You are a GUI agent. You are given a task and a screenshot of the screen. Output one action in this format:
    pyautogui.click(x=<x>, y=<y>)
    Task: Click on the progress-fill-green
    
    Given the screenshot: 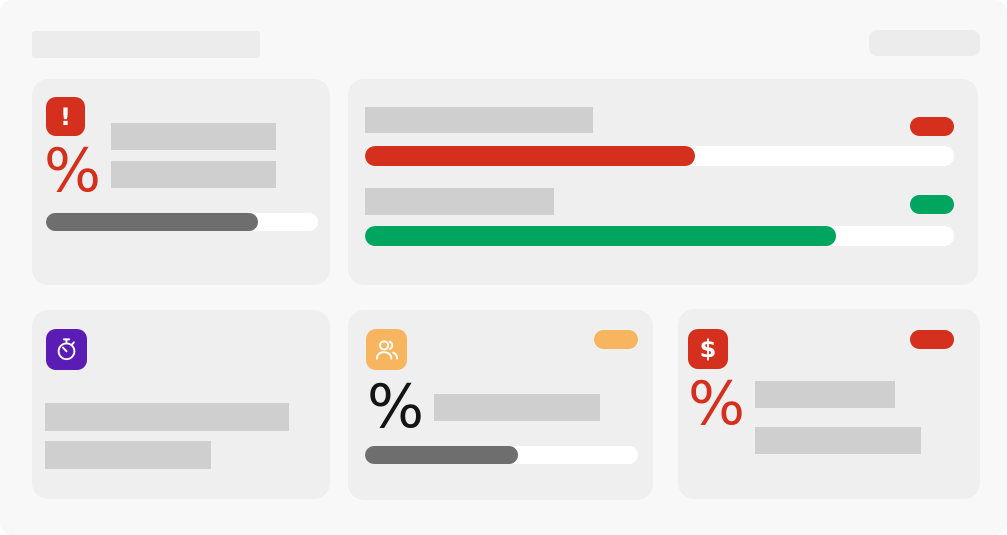 What is the action you would take?
    pyautogui.click(x=601, y=236)
    